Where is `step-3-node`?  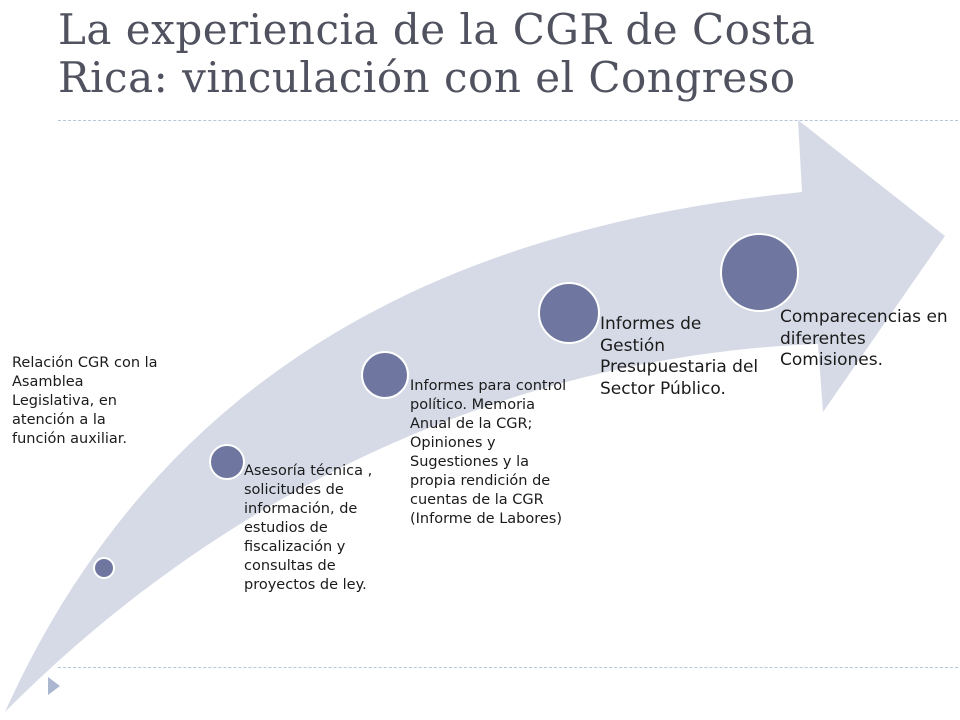 step-3-node is located at coordinates (385, 375).